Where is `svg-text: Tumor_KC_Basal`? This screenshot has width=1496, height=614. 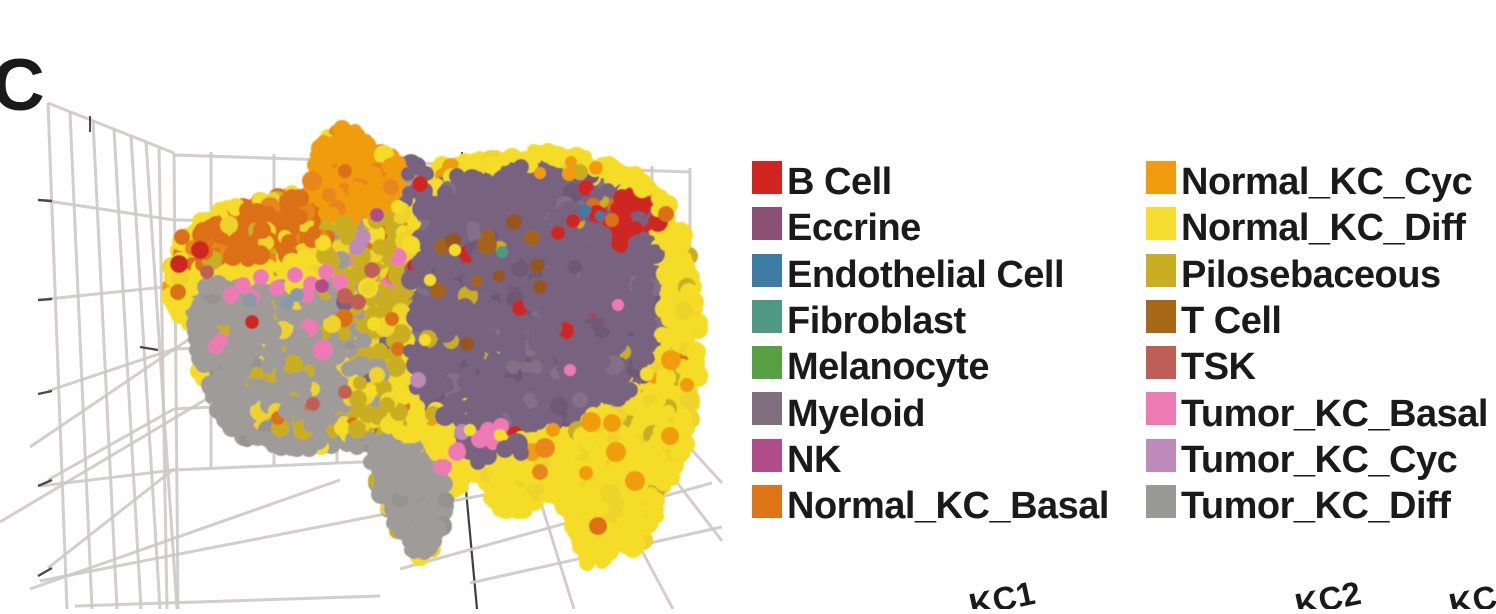 svg-text: Tumor_KC_Basal is located at coordinates (1334, 414).